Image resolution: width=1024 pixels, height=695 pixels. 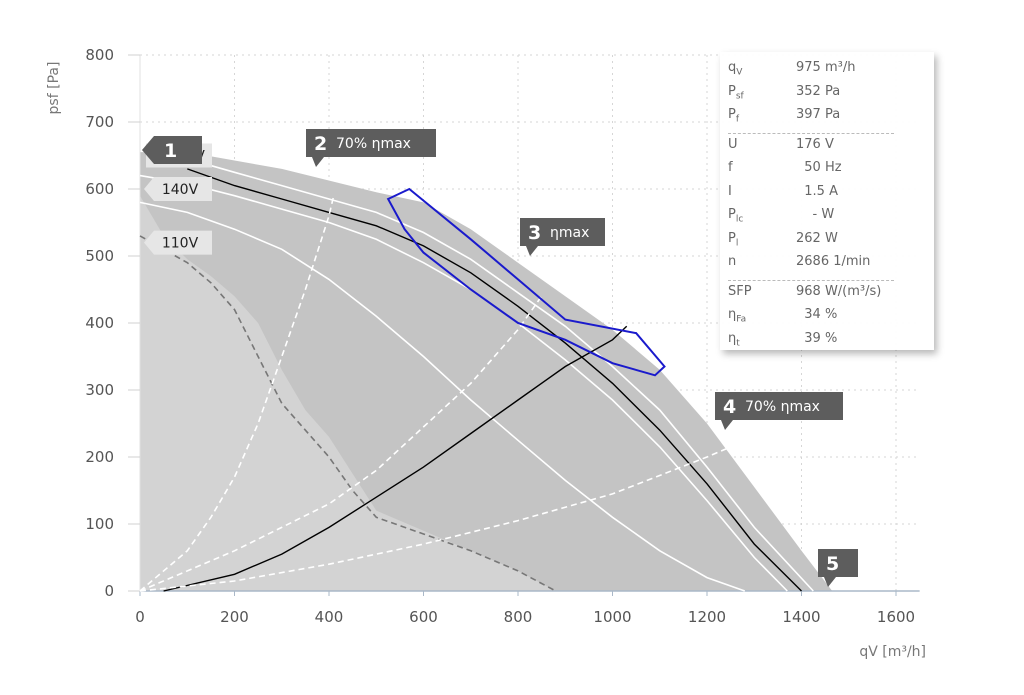 What do you see at coordinates (518, 617) in the screenshot?
I see `x-tick-label: 800` at bounding box center [518, 617].